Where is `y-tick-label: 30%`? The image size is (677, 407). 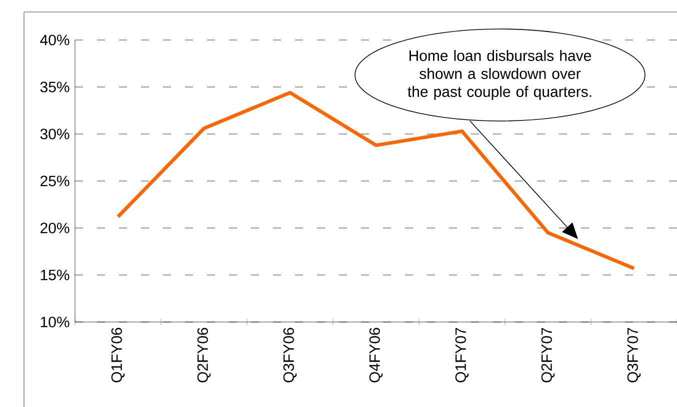 y-tick-label: 30% is located at coordinates (55, 134).